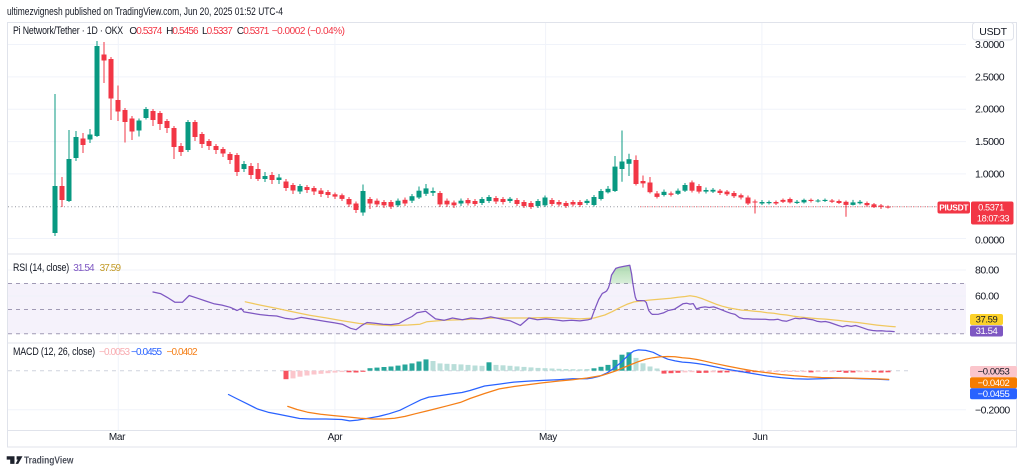 This screenshot has height=472, width=1024. I want to click on svg-text: H0.5456, so click(182, 31).